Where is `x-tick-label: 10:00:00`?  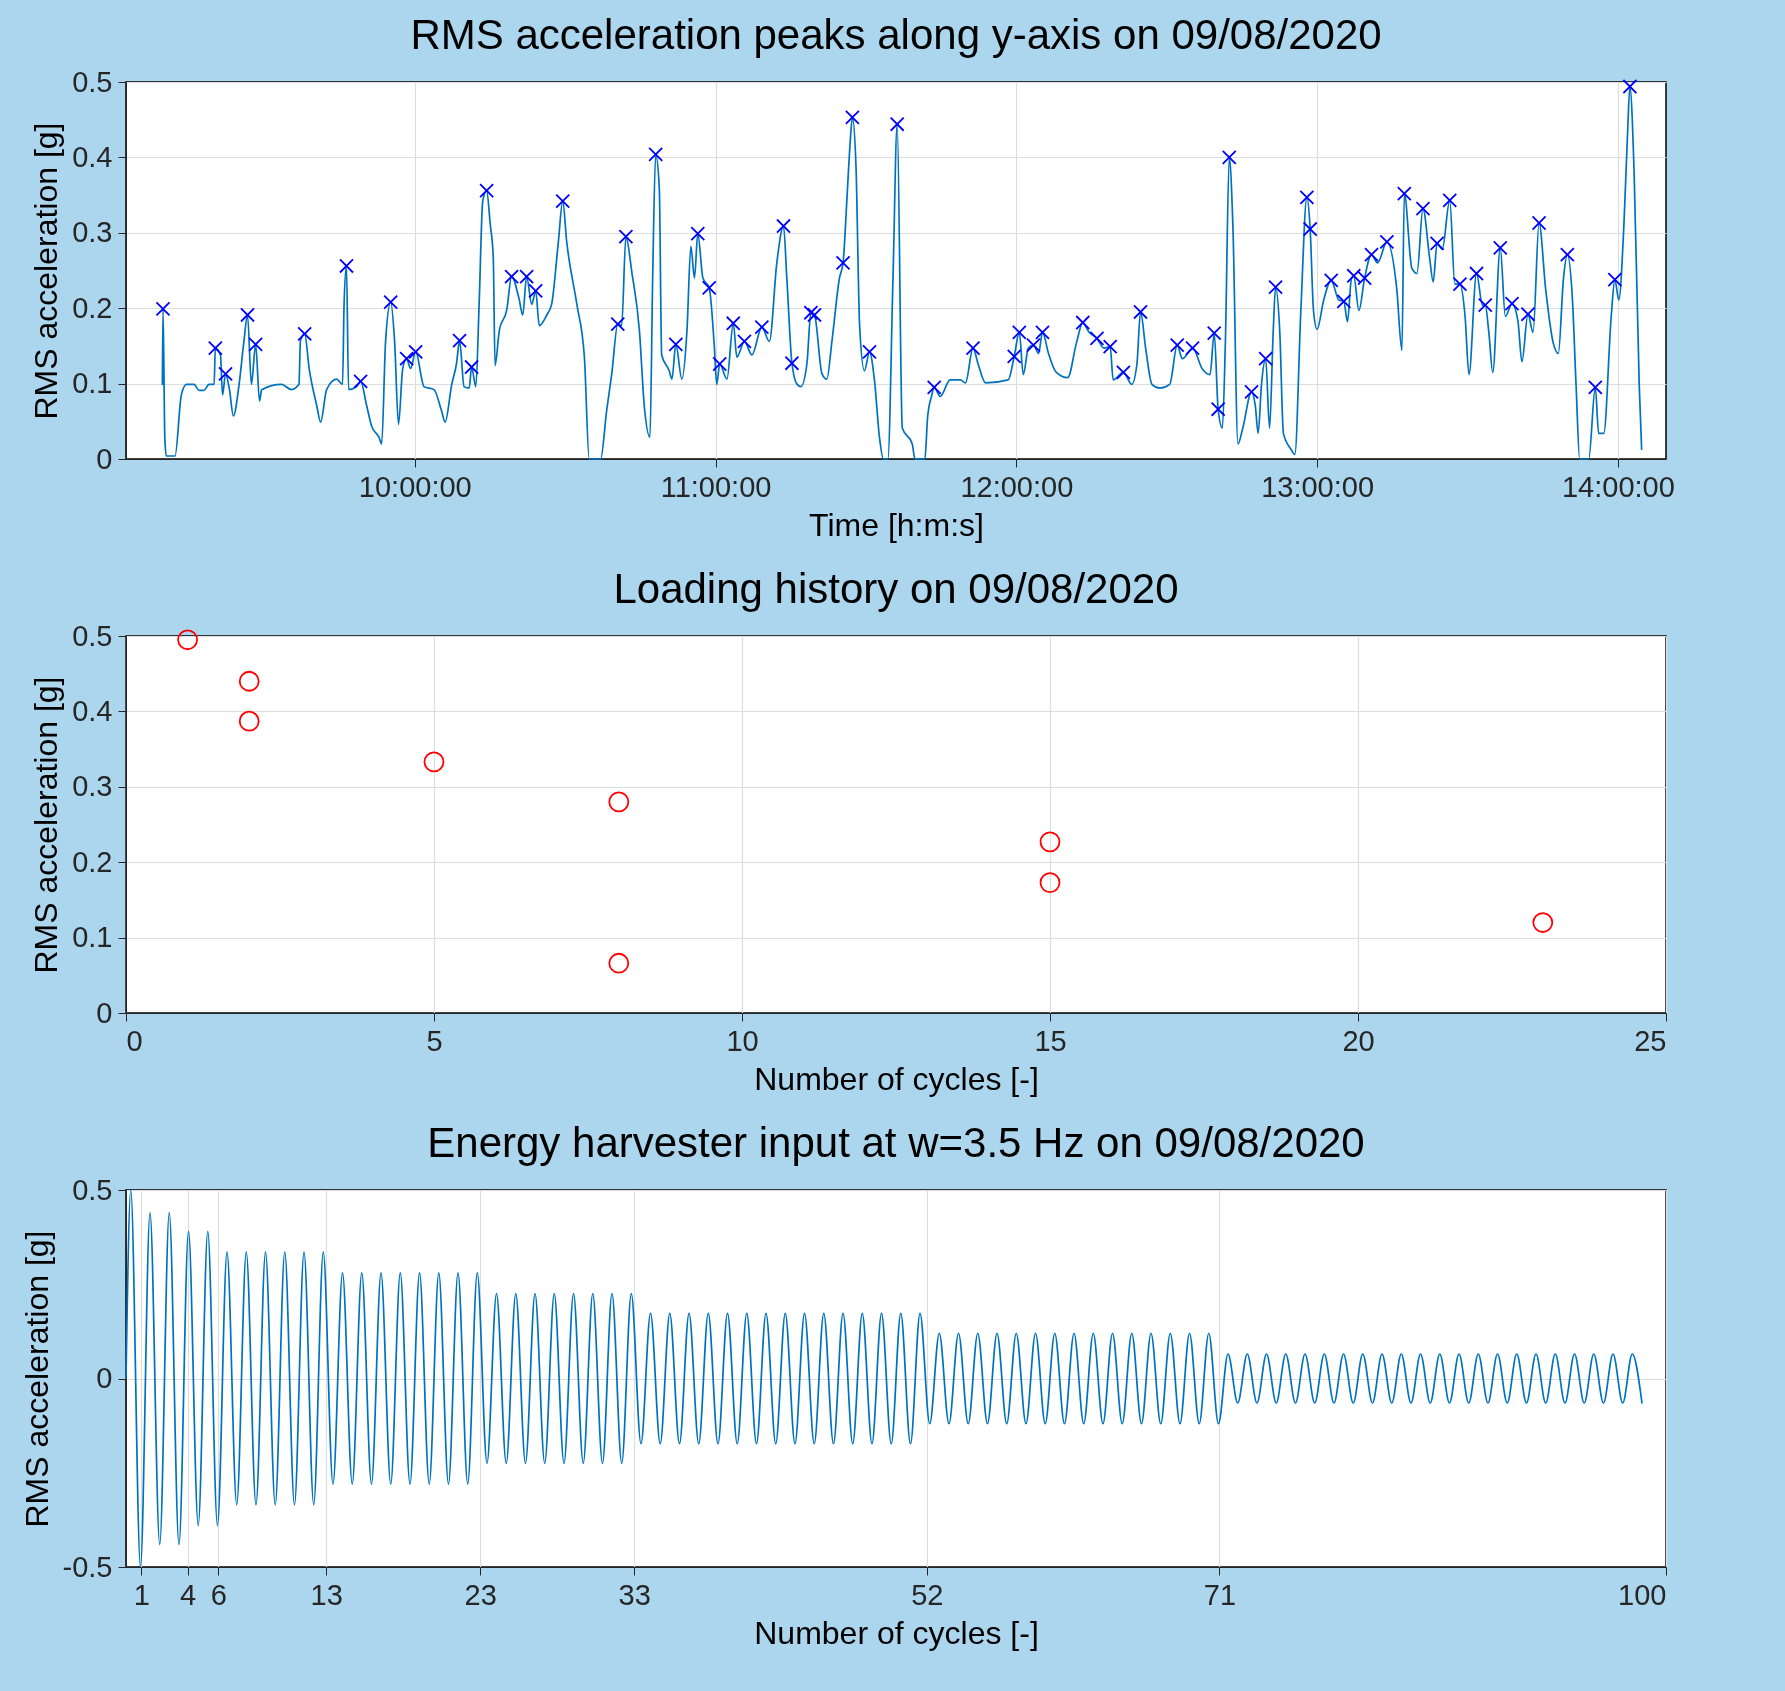
x-tick-label: 10:00:00 is located at coordinates (415, 486).